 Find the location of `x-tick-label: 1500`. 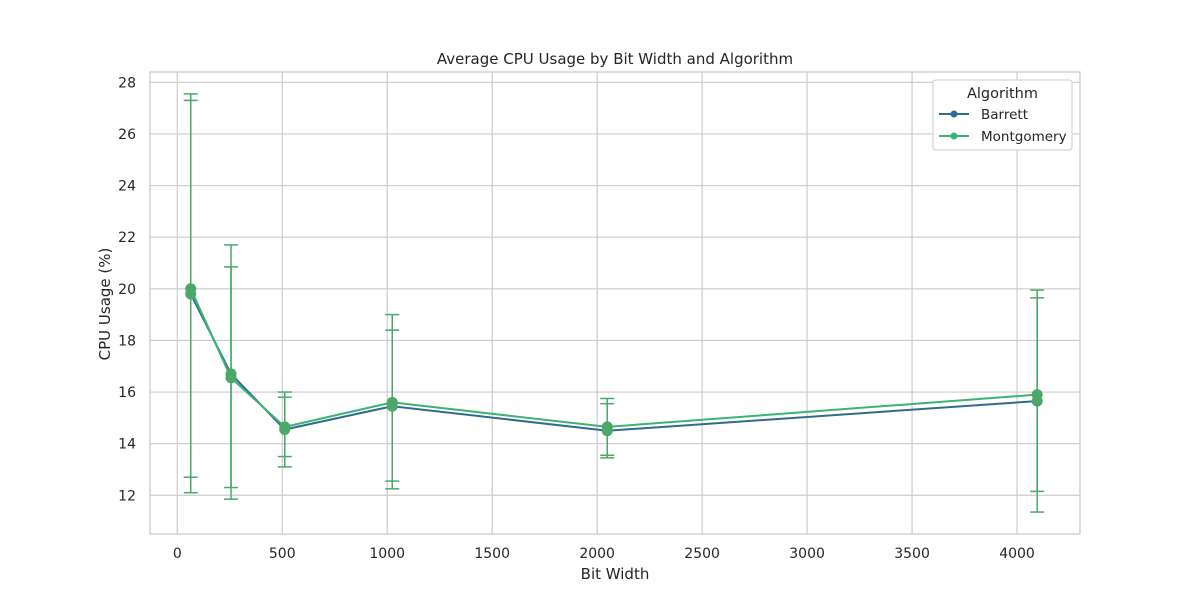

x-tick-label: 1500 is located at coordinates (492, 554).